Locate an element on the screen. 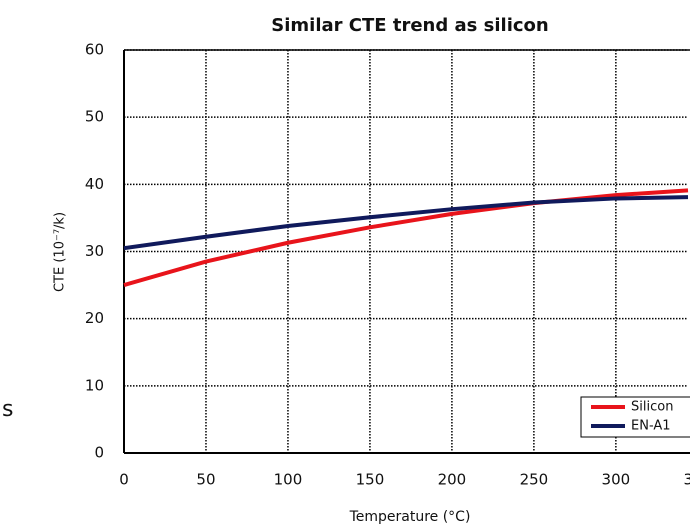 The height and width of the screenshot is (525, 690). y-tick-label: 60 is located at coordinates (94, 50).